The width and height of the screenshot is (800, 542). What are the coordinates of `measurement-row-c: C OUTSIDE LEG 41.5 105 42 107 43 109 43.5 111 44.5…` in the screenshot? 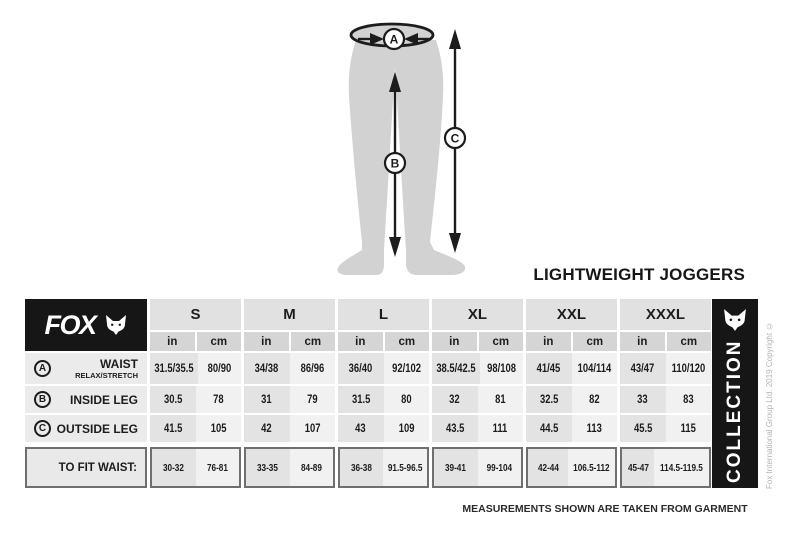 It's located at (368, 428).